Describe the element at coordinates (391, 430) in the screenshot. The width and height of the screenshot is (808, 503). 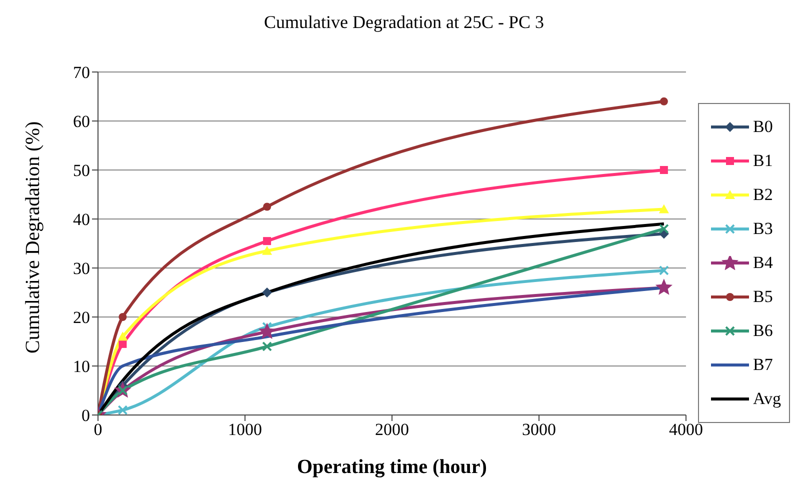
I see `x-tick-label: 2000` at that location.